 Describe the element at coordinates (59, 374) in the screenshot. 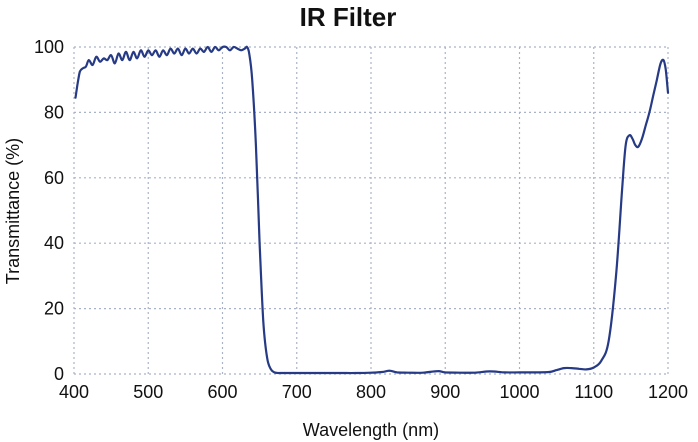

I see `y-tick-label: 0` at that location.